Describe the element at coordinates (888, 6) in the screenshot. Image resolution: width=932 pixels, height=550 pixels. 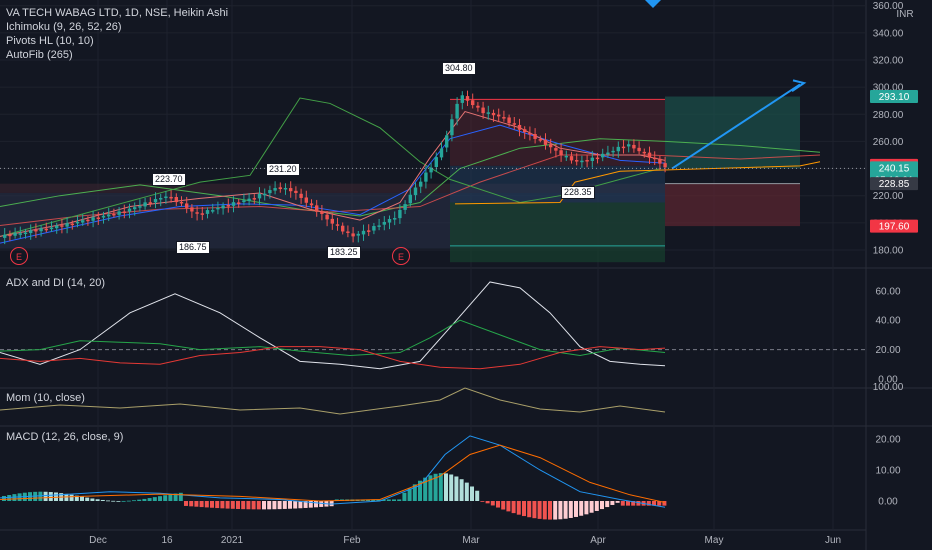
I see `price-tick-label: 360.00` at that location.